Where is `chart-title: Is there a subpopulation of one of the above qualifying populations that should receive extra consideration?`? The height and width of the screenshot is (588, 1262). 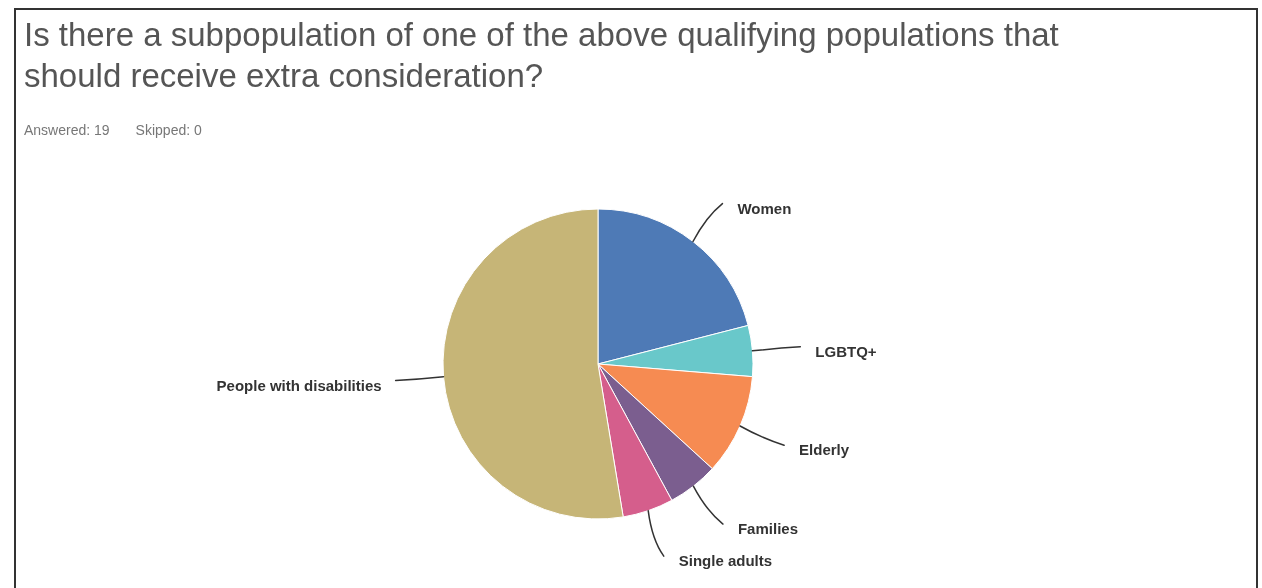
chart-title: Is there a subpopulation of one of the above qualifying populations that should receive extra consideration? is located at coordinates (542, 55).